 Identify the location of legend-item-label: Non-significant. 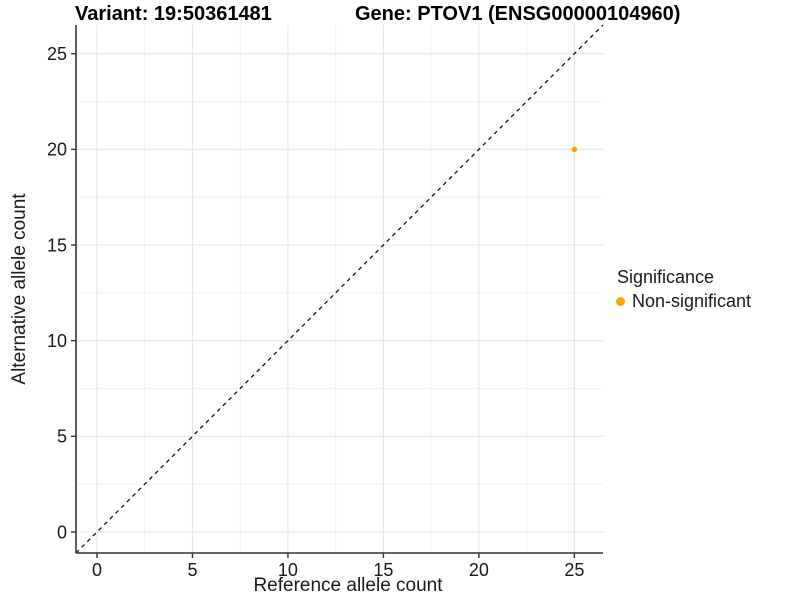
(692, 300).